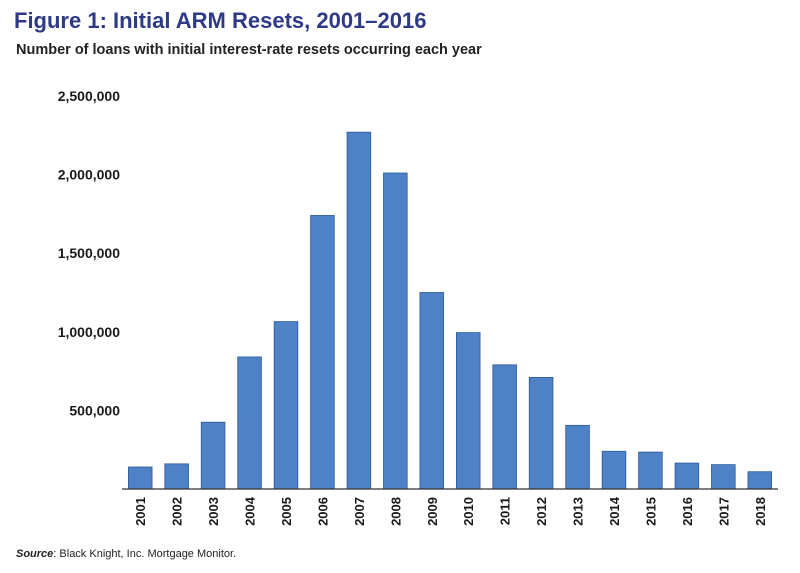  I want to click on source-text: : Black Knight, Inc. Mortgage Monitor., so click(145, 554).